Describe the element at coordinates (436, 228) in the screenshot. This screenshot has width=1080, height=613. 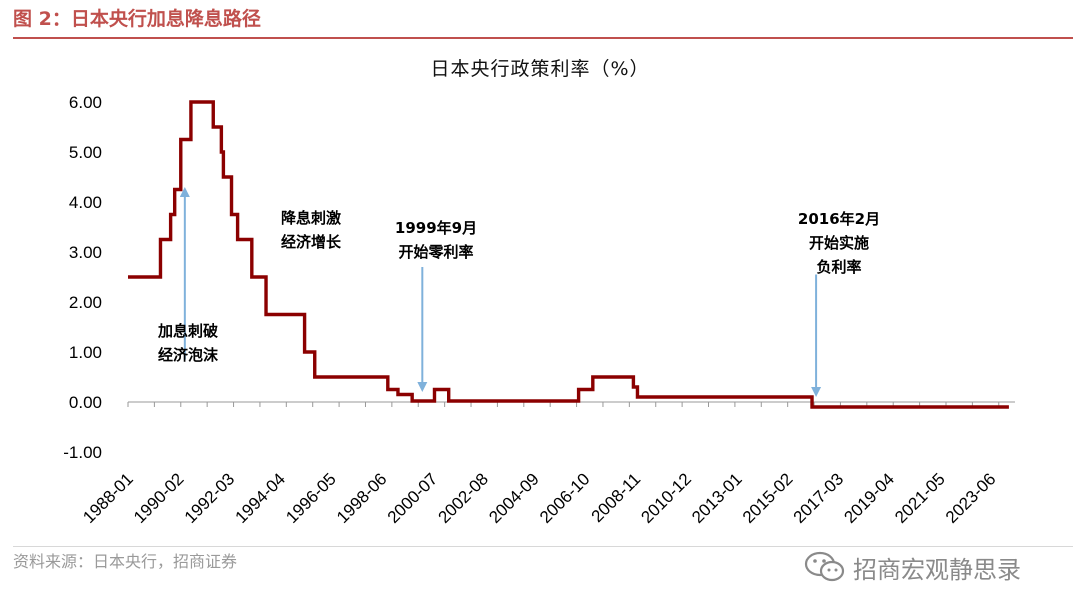
I see `annotation-text: 1999年9月` at that location.